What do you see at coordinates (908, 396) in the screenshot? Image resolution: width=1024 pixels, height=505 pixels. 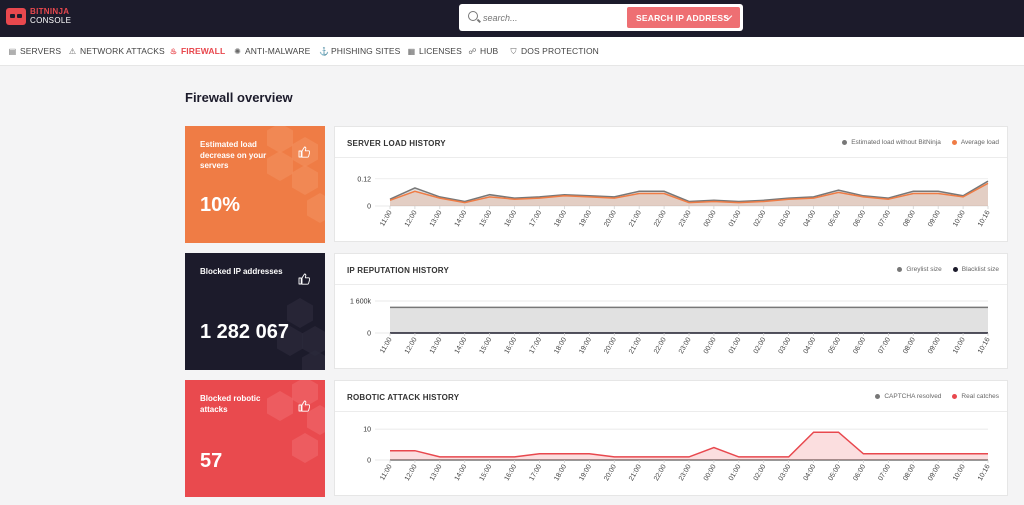 I see `legend-entry: CAPTCHA resolved` at bounding box center [908, 396].